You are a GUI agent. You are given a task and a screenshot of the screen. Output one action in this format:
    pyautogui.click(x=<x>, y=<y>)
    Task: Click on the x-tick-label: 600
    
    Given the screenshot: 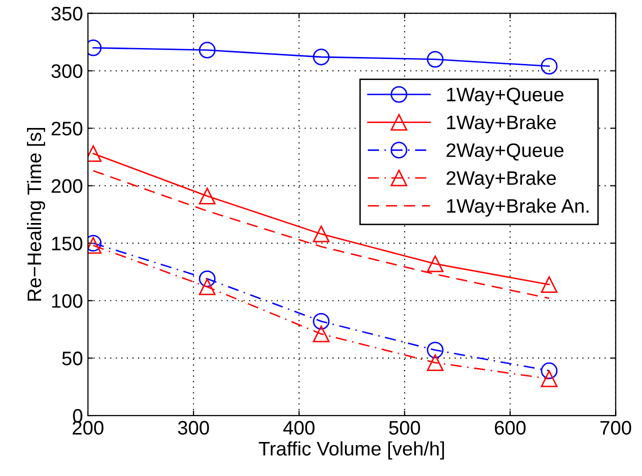 What is the action you would take?
    pyautogui.click(x=510, y=427)
    